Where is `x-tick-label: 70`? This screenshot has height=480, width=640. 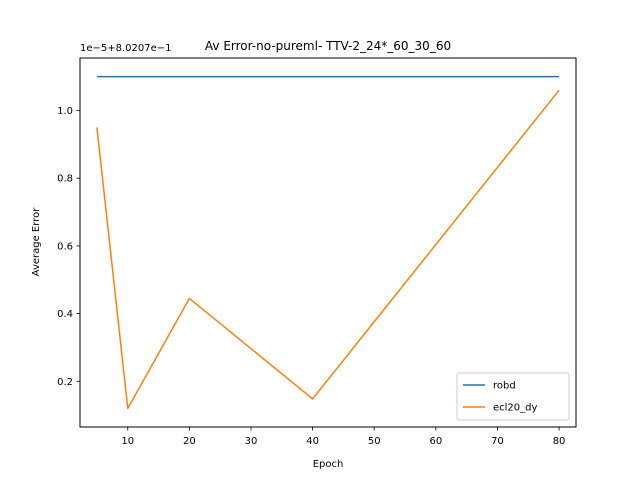
x-tick-label: 70 is located at coordinates (497, 441).